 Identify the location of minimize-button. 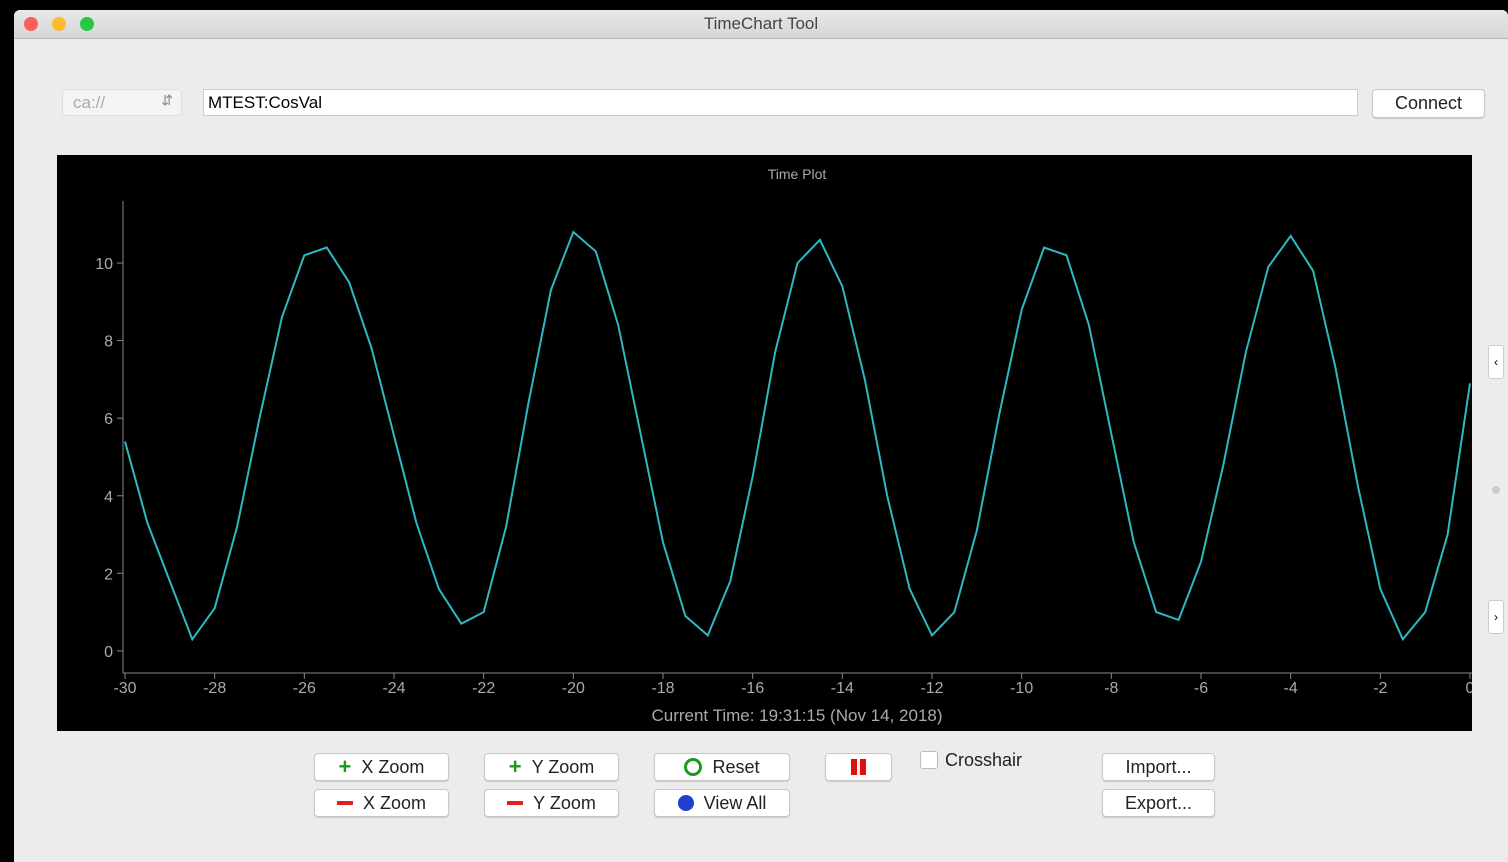
(59, 24).